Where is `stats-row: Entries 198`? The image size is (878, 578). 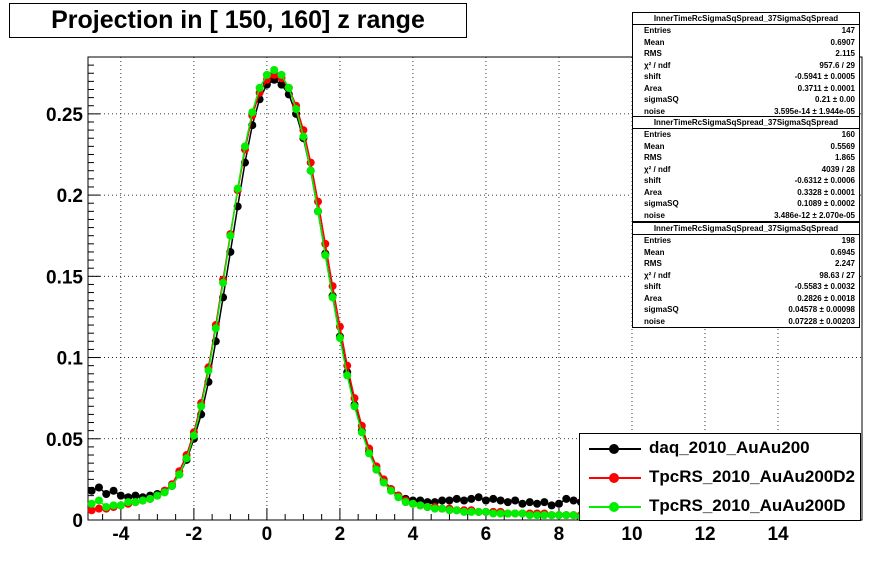
stats-row: Entries 198 is located at coordinates (746, 241).